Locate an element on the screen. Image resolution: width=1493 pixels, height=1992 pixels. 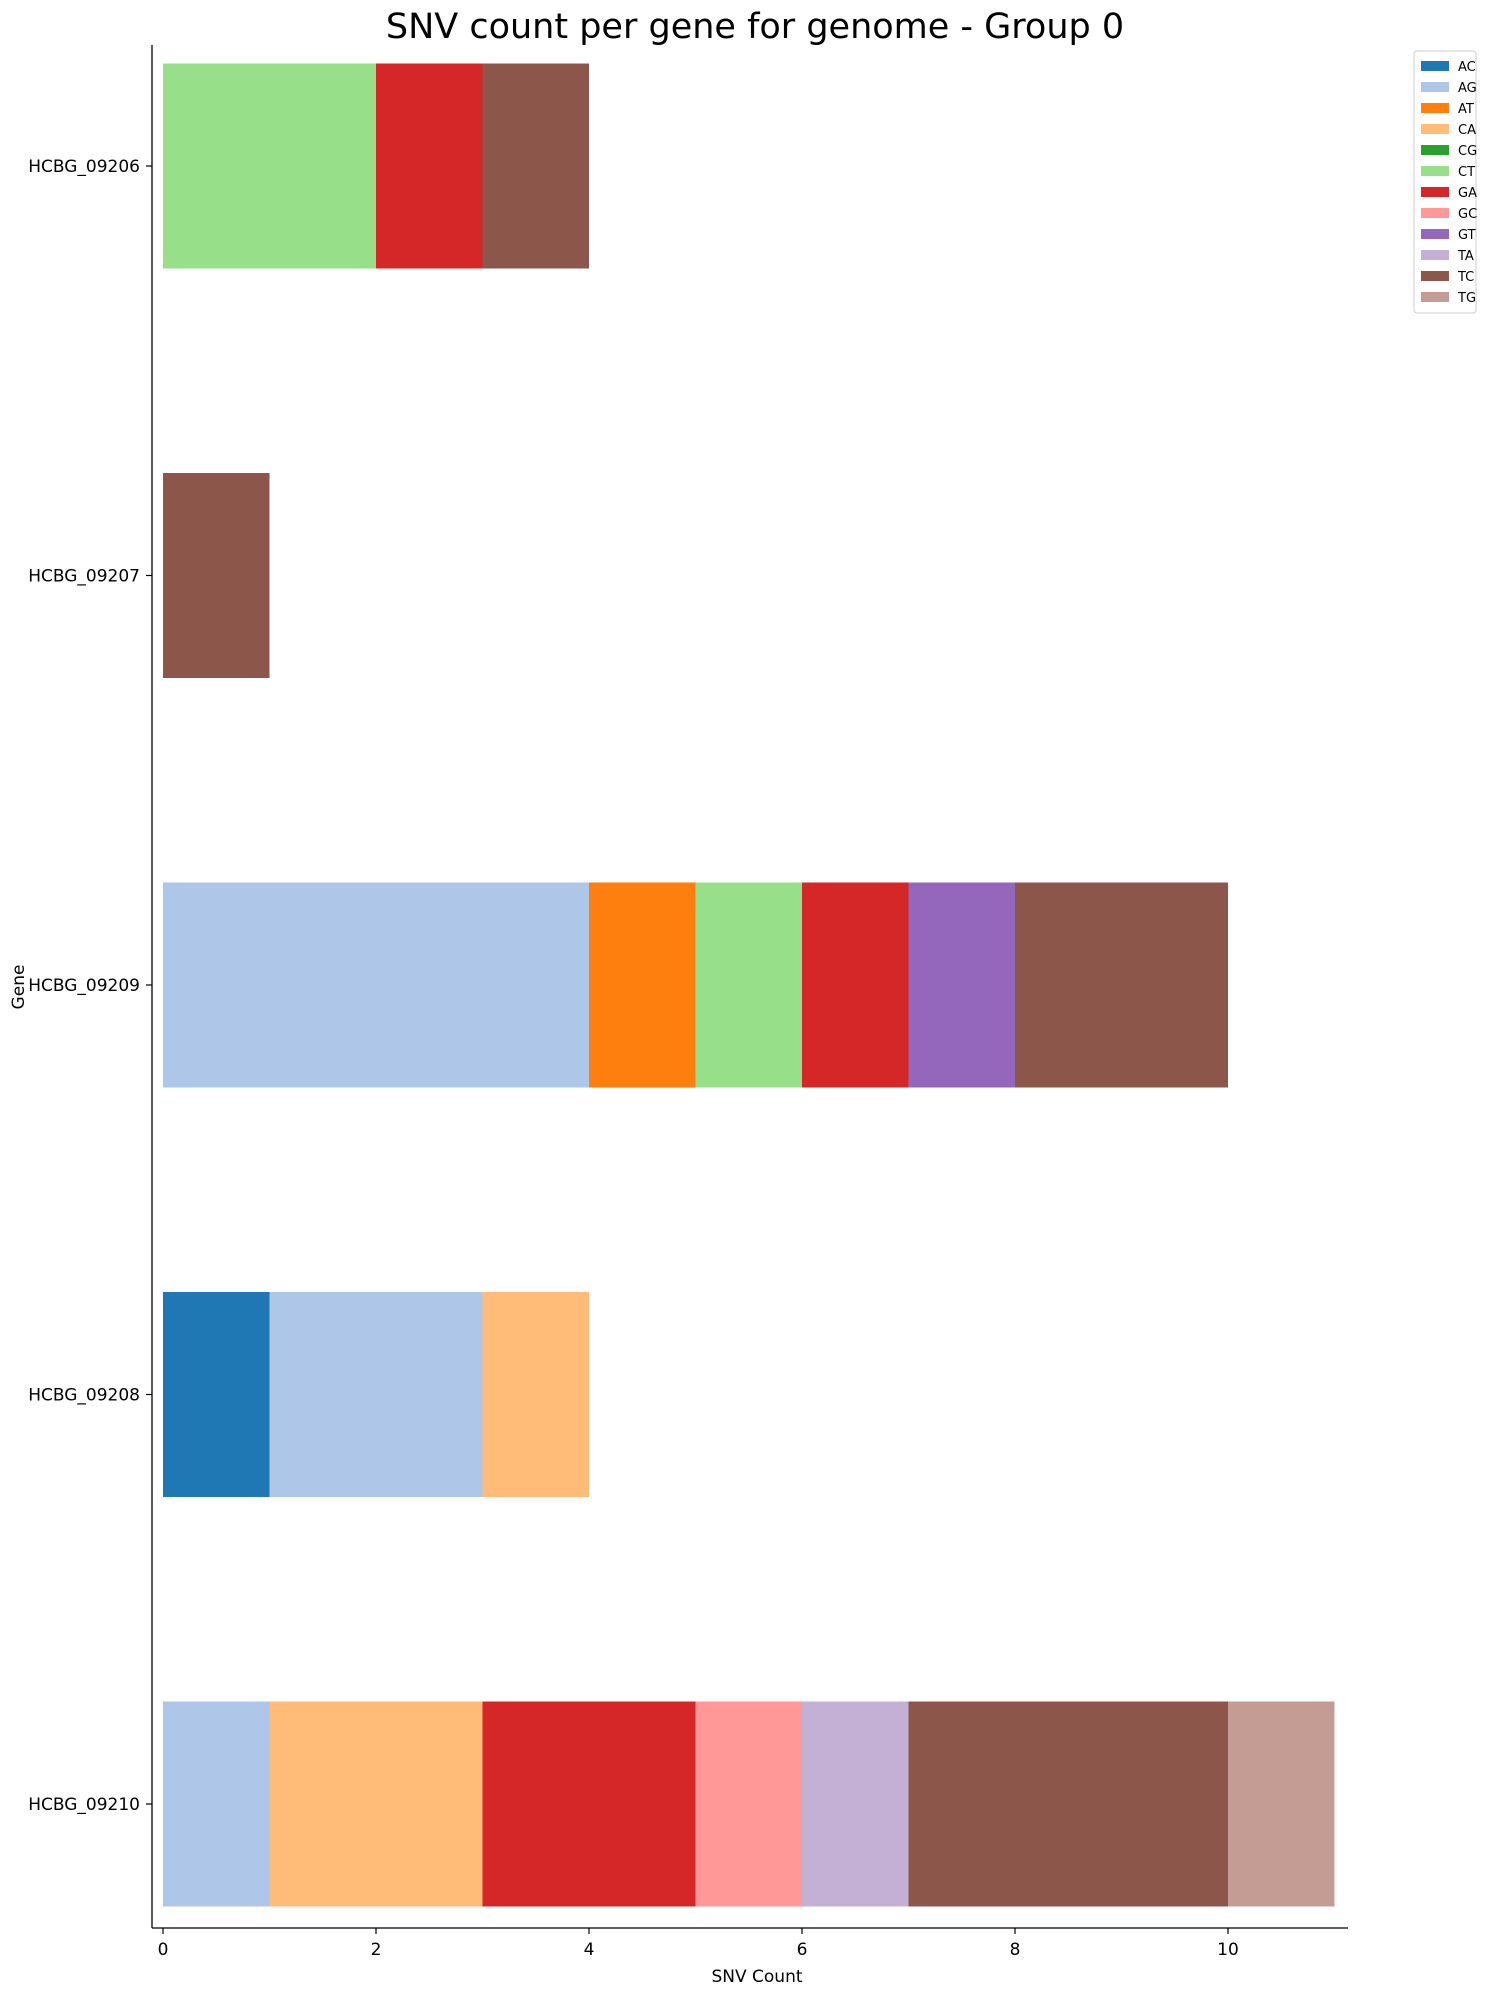
bar-segment-HCBG_09208-AC is located at coordinates (216, 1394).